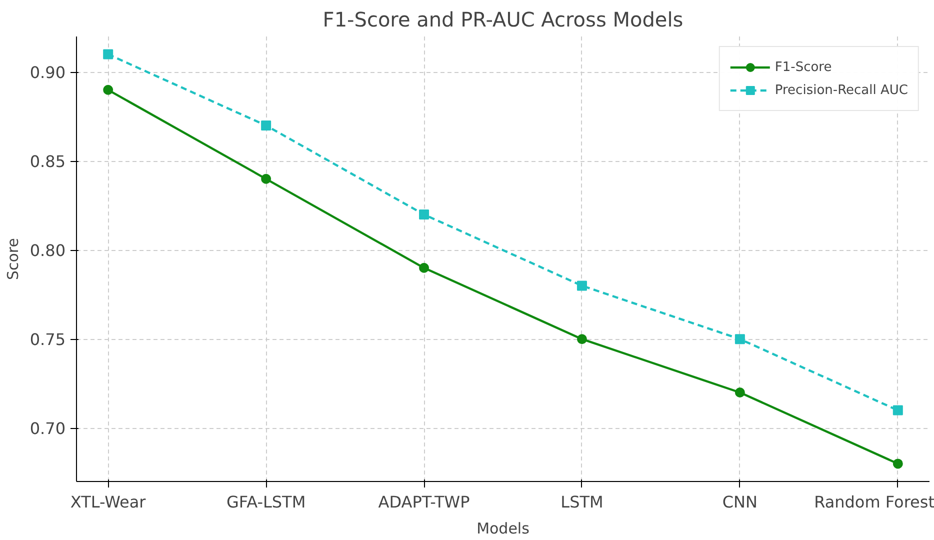  What do you see at coordinates (740, 502) in the screenshot?
I see `x-tick-label: CNN` at bounding box center [740, 502].